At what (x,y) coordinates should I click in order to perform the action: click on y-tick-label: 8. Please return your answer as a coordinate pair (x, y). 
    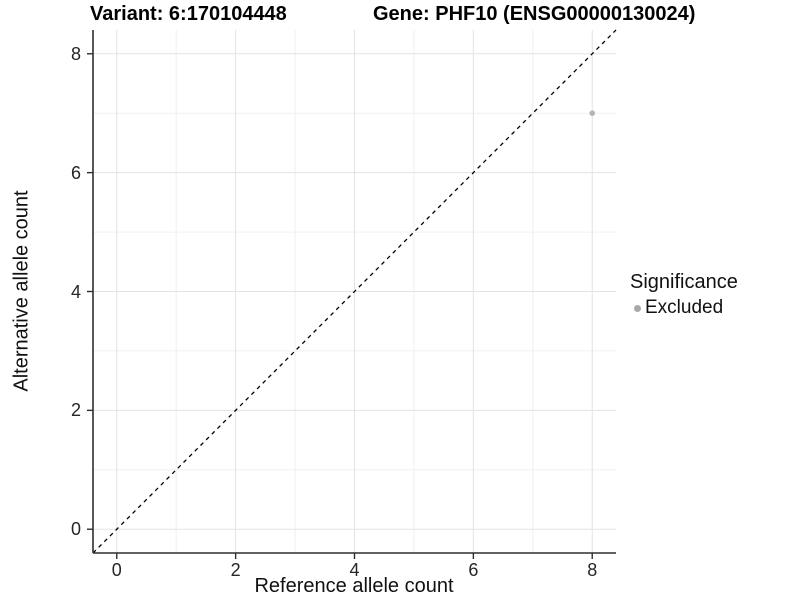
    Looking at the image, I should click on (75, 53).